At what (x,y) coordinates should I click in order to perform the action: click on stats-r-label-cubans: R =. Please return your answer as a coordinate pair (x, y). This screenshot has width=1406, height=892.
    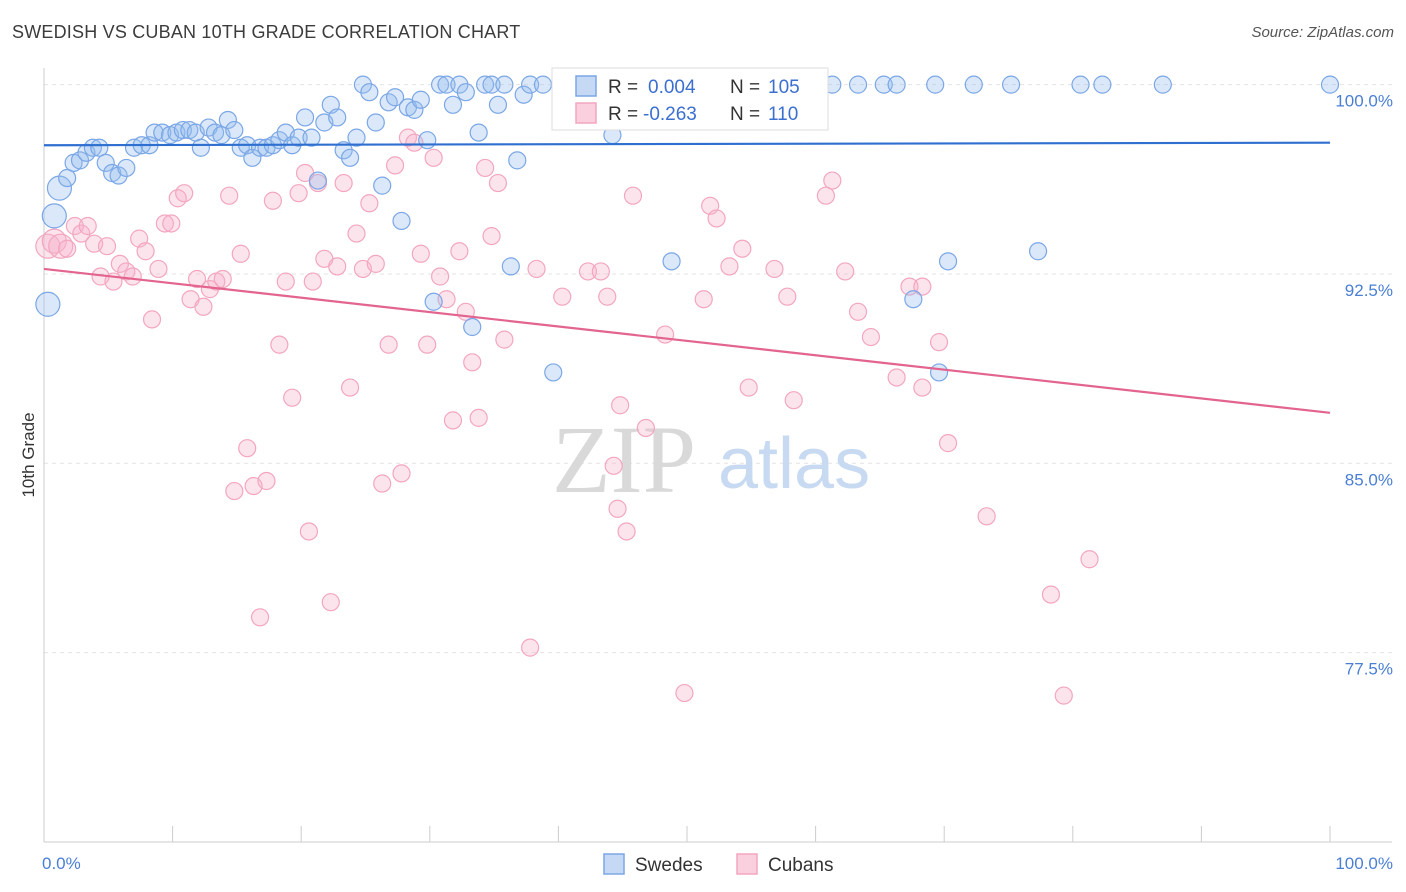
    Looking at the image, I should click on (623, 114).